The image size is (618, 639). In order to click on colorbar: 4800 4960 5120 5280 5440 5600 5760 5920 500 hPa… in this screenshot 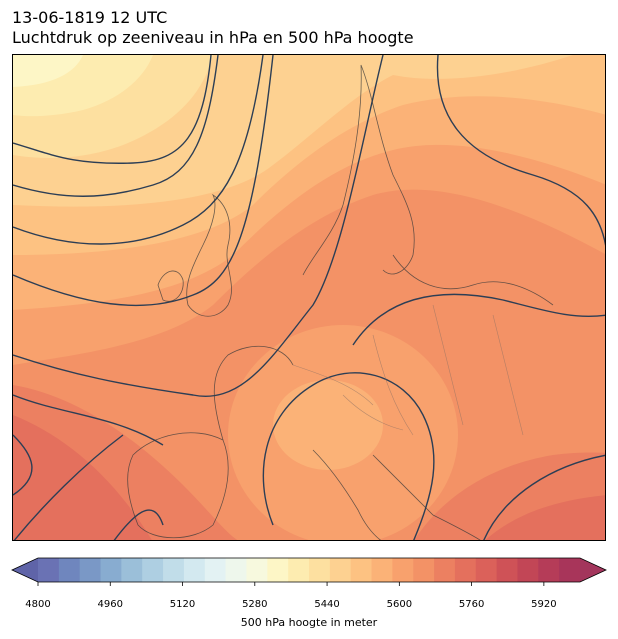, I will do `click(309, 596)`.